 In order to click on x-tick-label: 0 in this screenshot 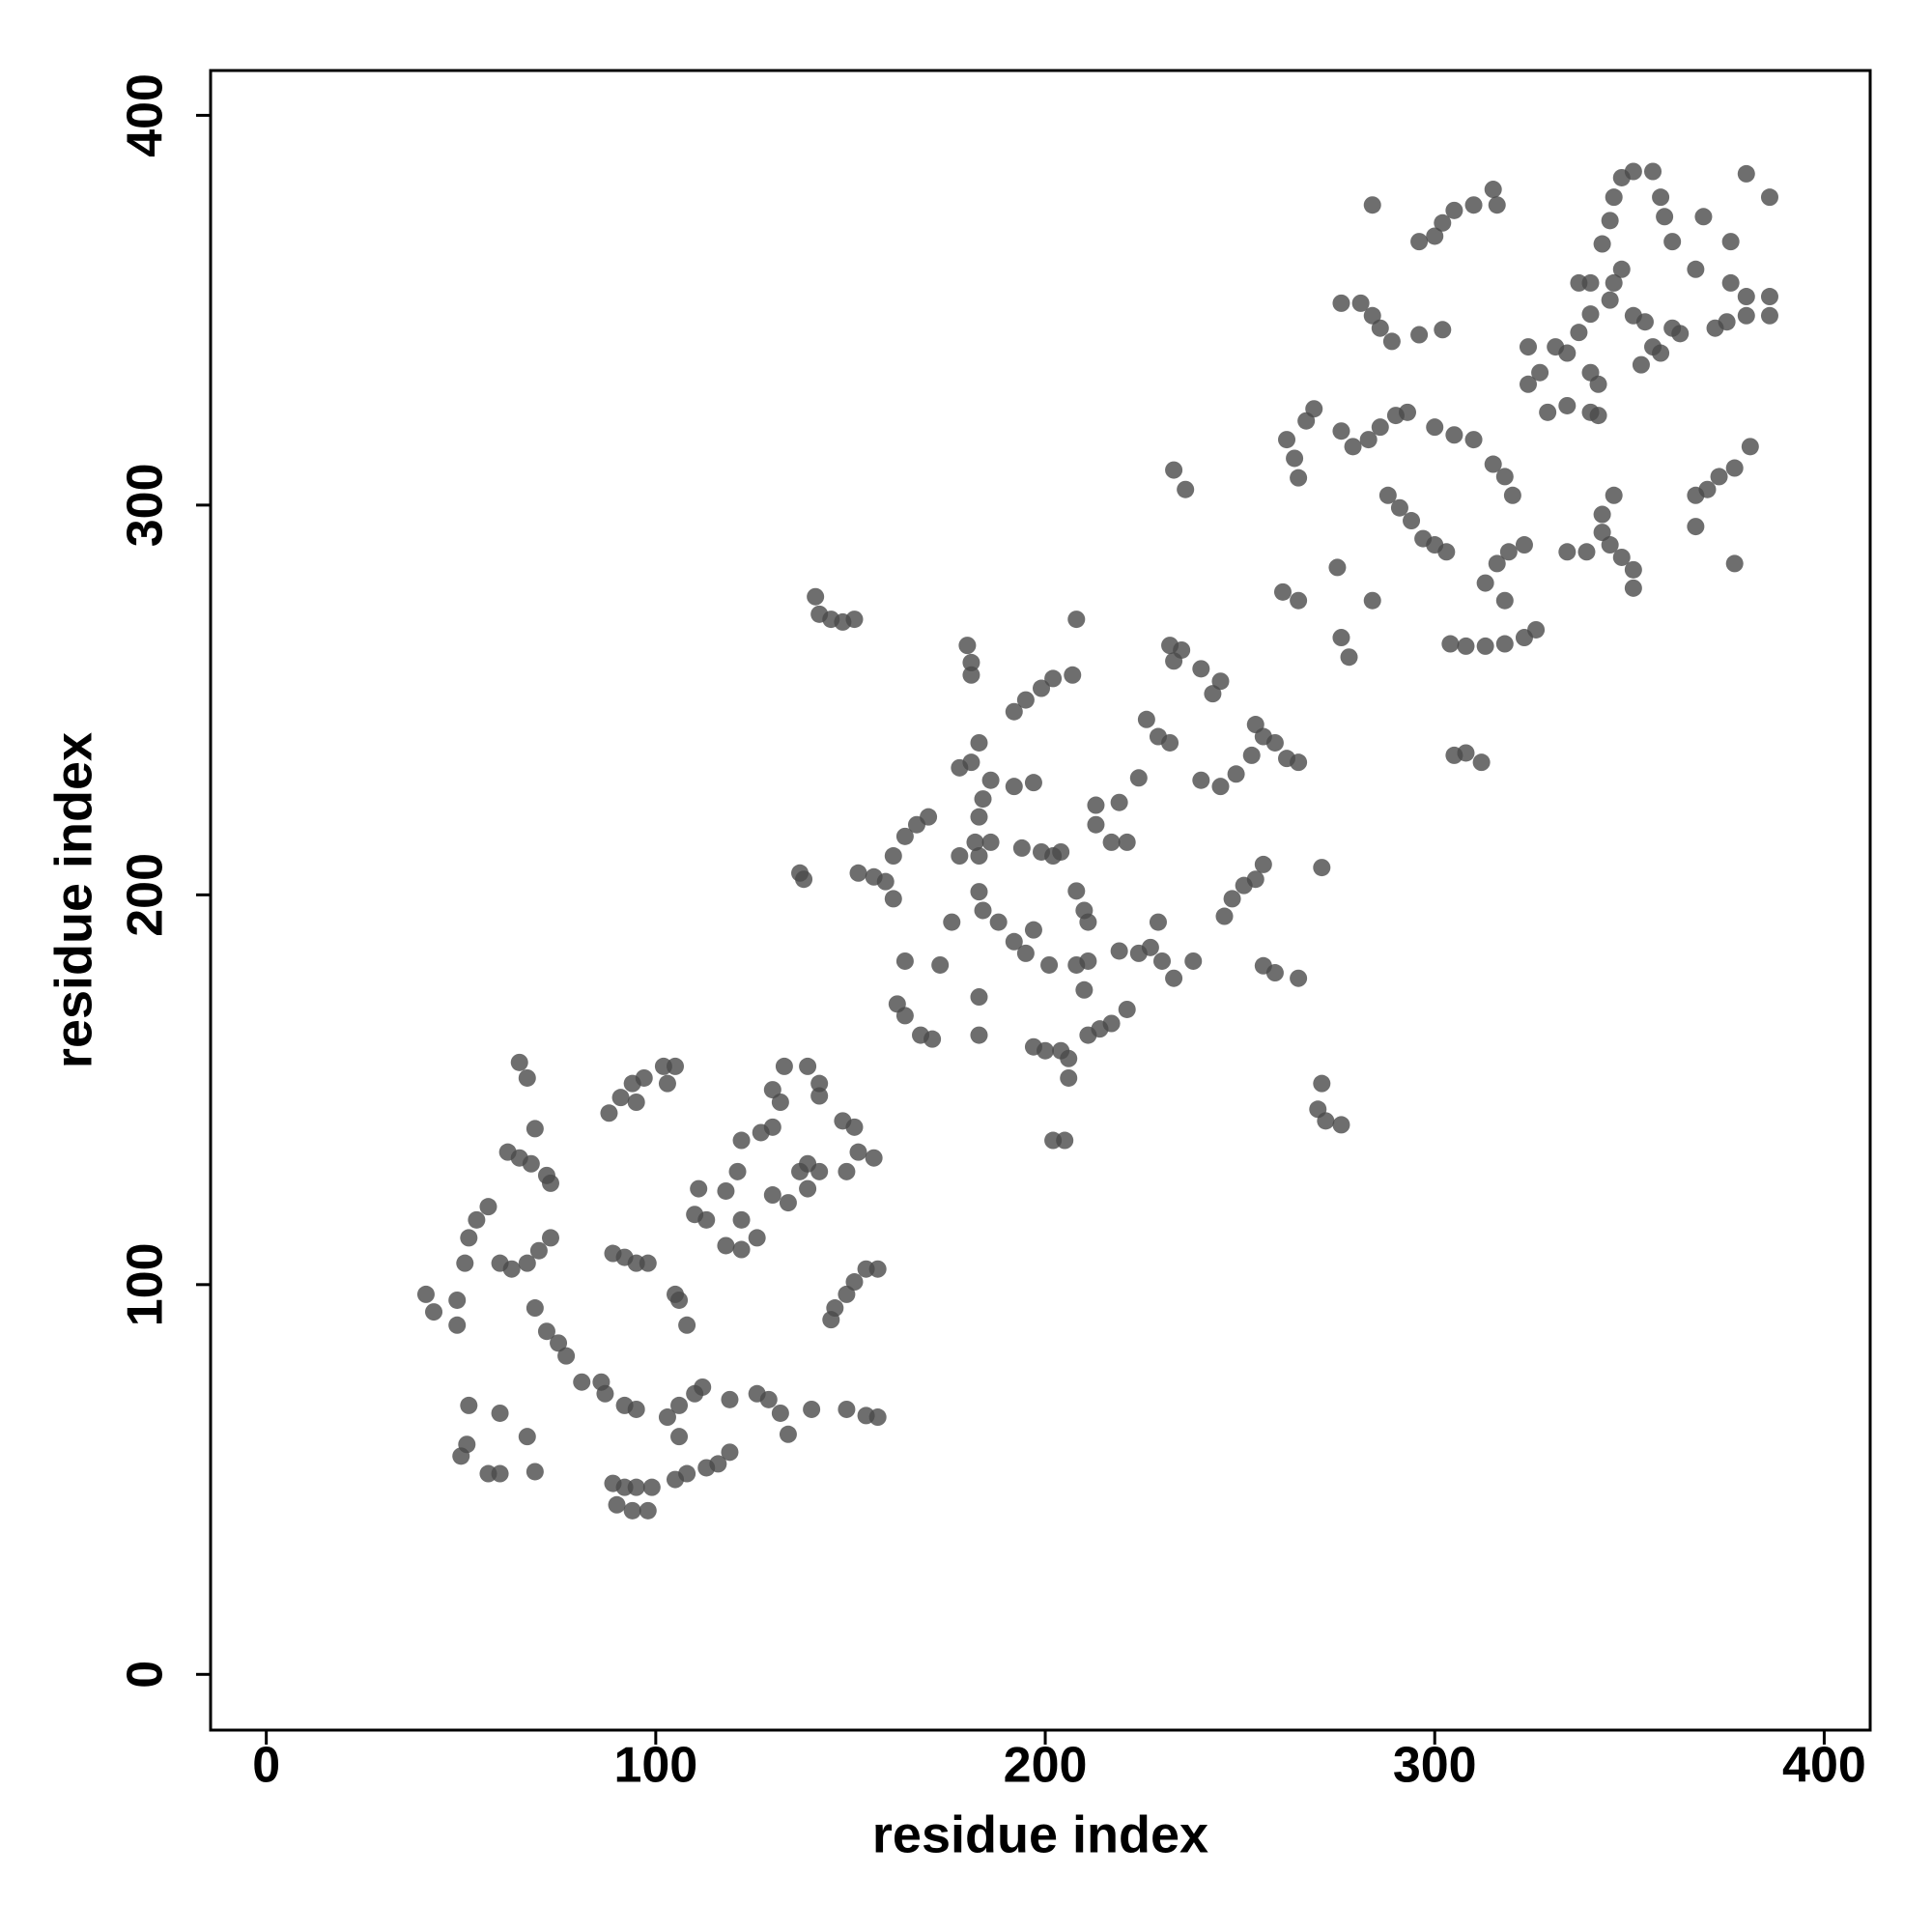, I will do `click(266, 1766)`.